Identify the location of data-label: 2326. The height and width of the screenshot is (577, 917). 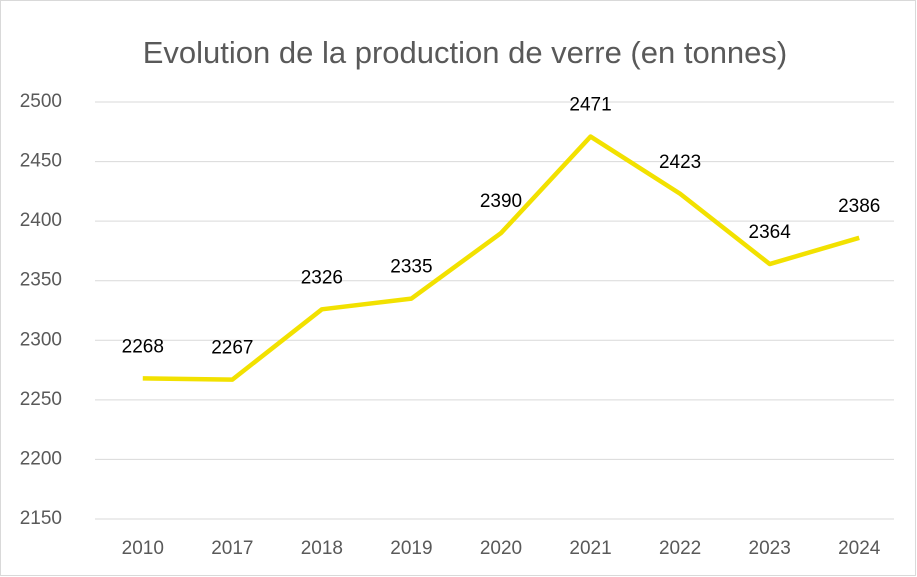
(322, 277).